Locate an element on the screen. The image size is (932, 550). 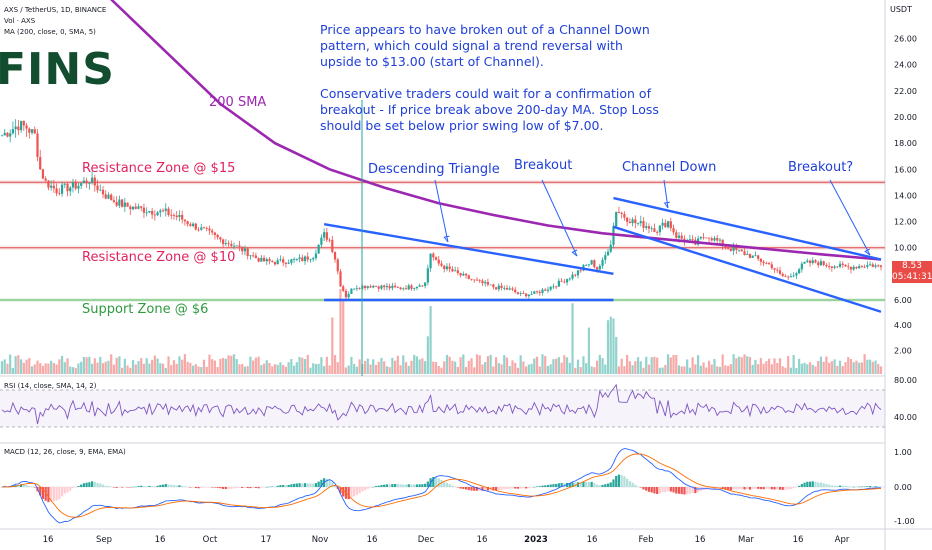
volume-line: Vol · AXS is located at coordinates (20, 21).